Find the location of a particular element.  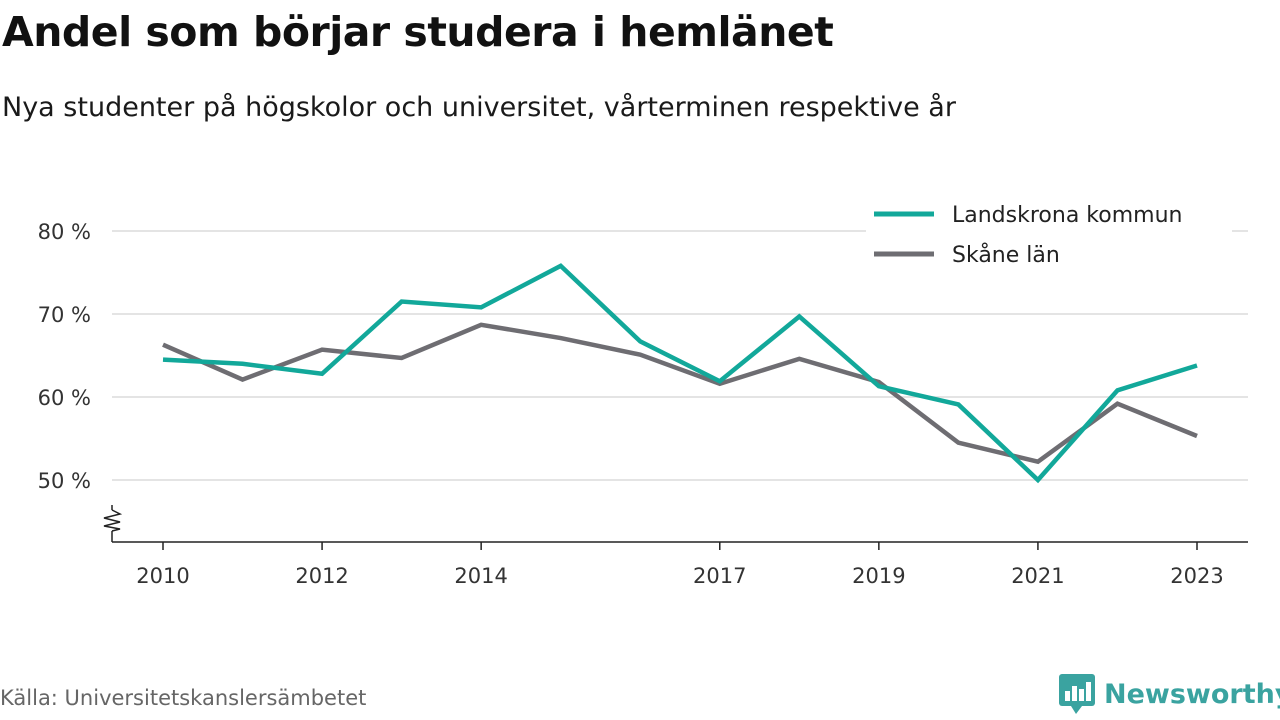

bar-chart-speech-bubble-icon is located at coordinates (1077, 694).